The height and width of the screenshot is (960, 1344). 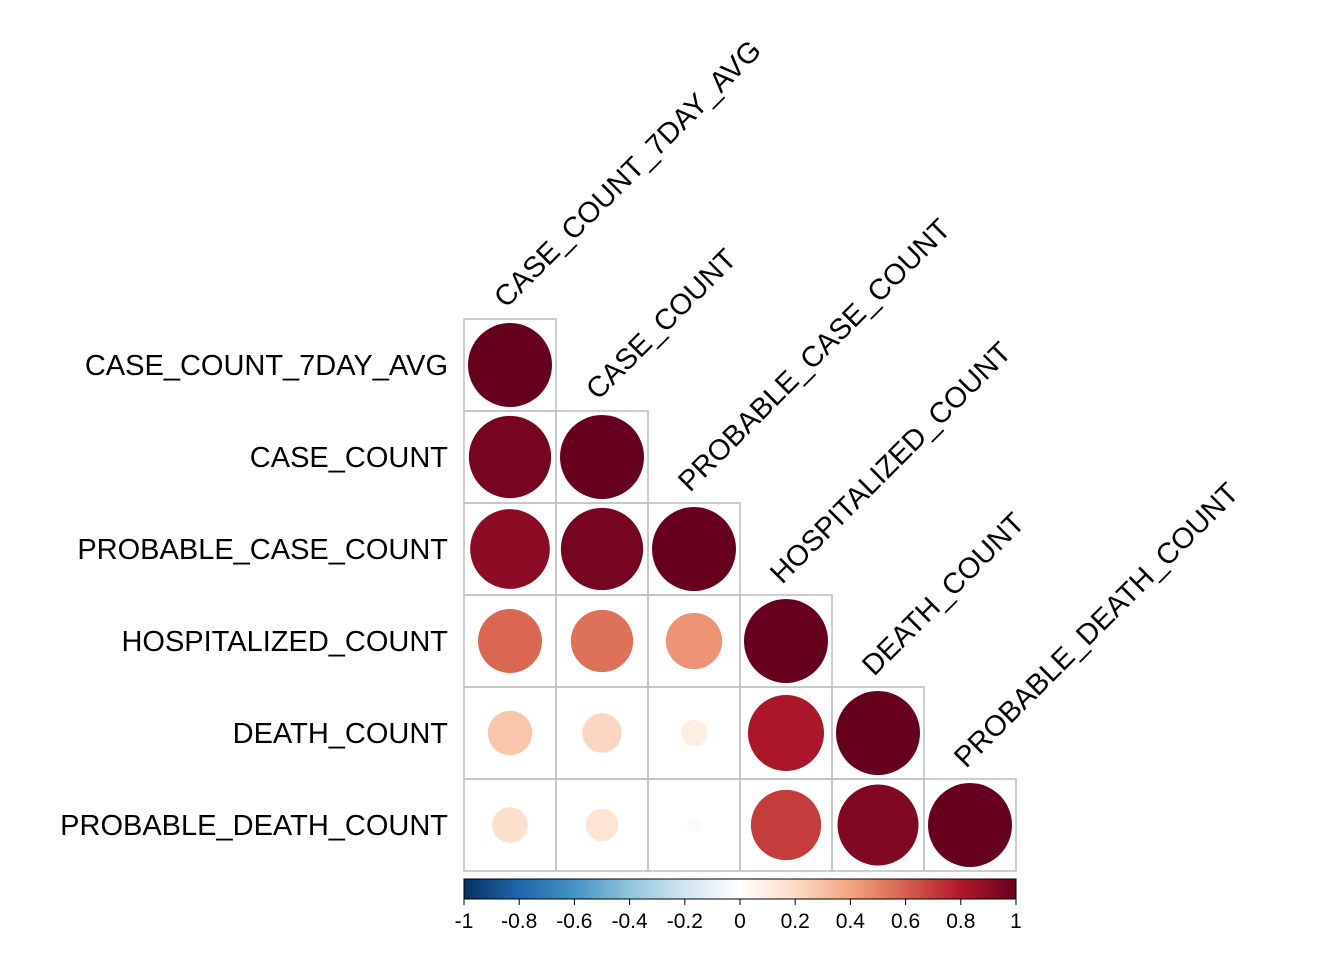 What do you see at coordinates (254, 826) in the screenshot?
I see `row-label-probable-death-count: PROBABLE_DEATH_COUNT` at bounding box center [254, 826].